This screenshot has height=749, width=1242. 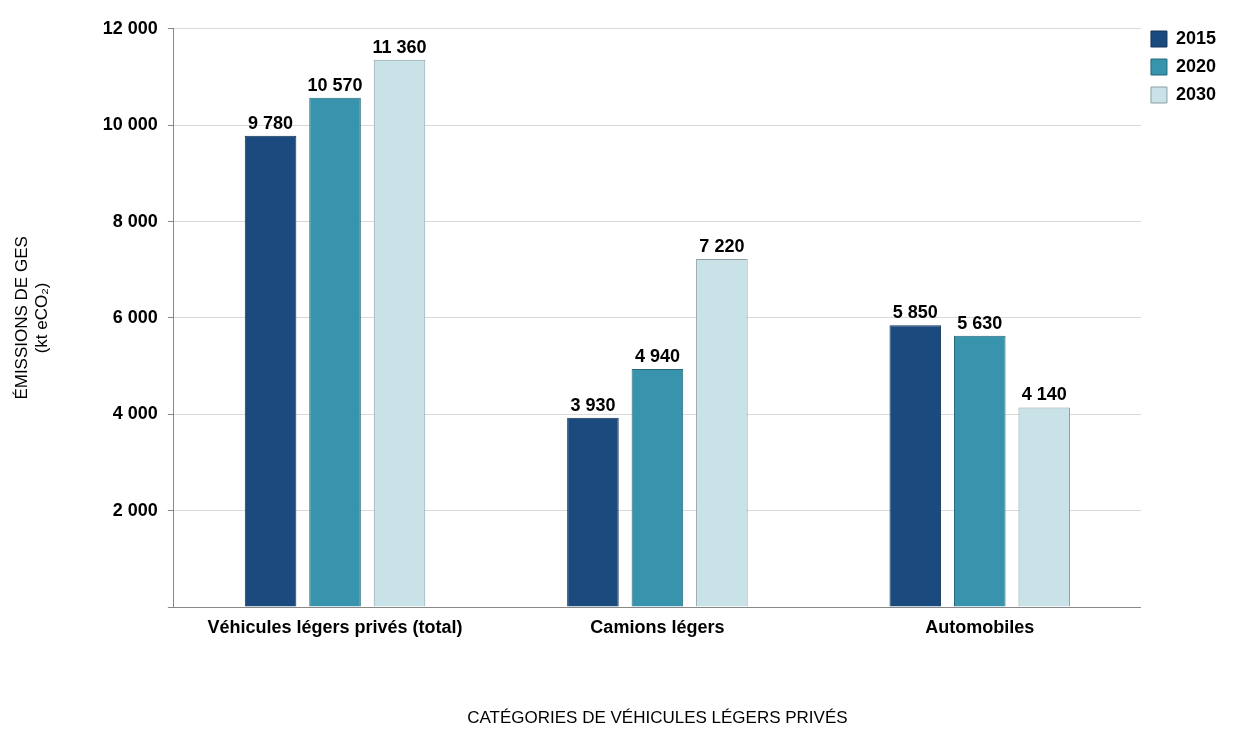 I want to click on x-axis-title: CATÉGORIES DE VÉHICULES LÉGERS PRIVÉS, so click(x=657, y=718).